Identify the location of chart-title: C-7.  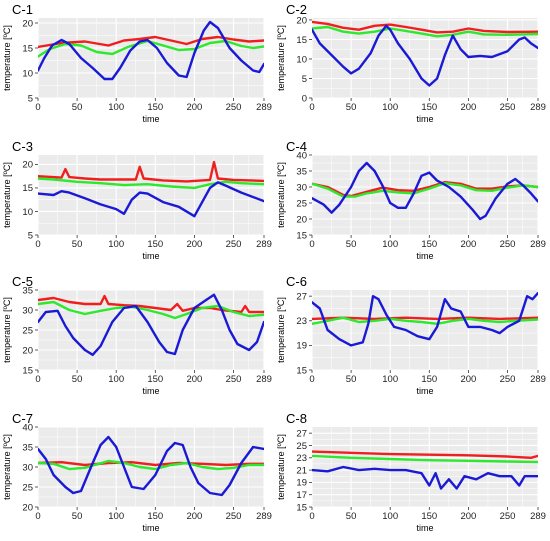
(22, 418).